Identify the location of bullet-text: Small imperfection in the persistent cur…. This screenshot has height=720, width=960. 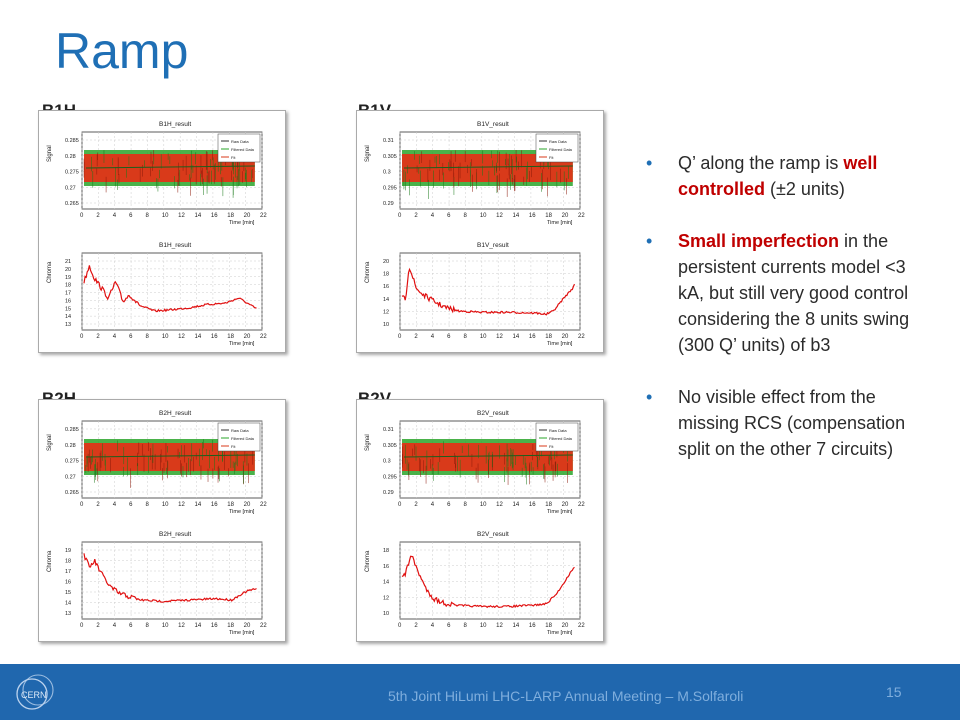
(794, 293).